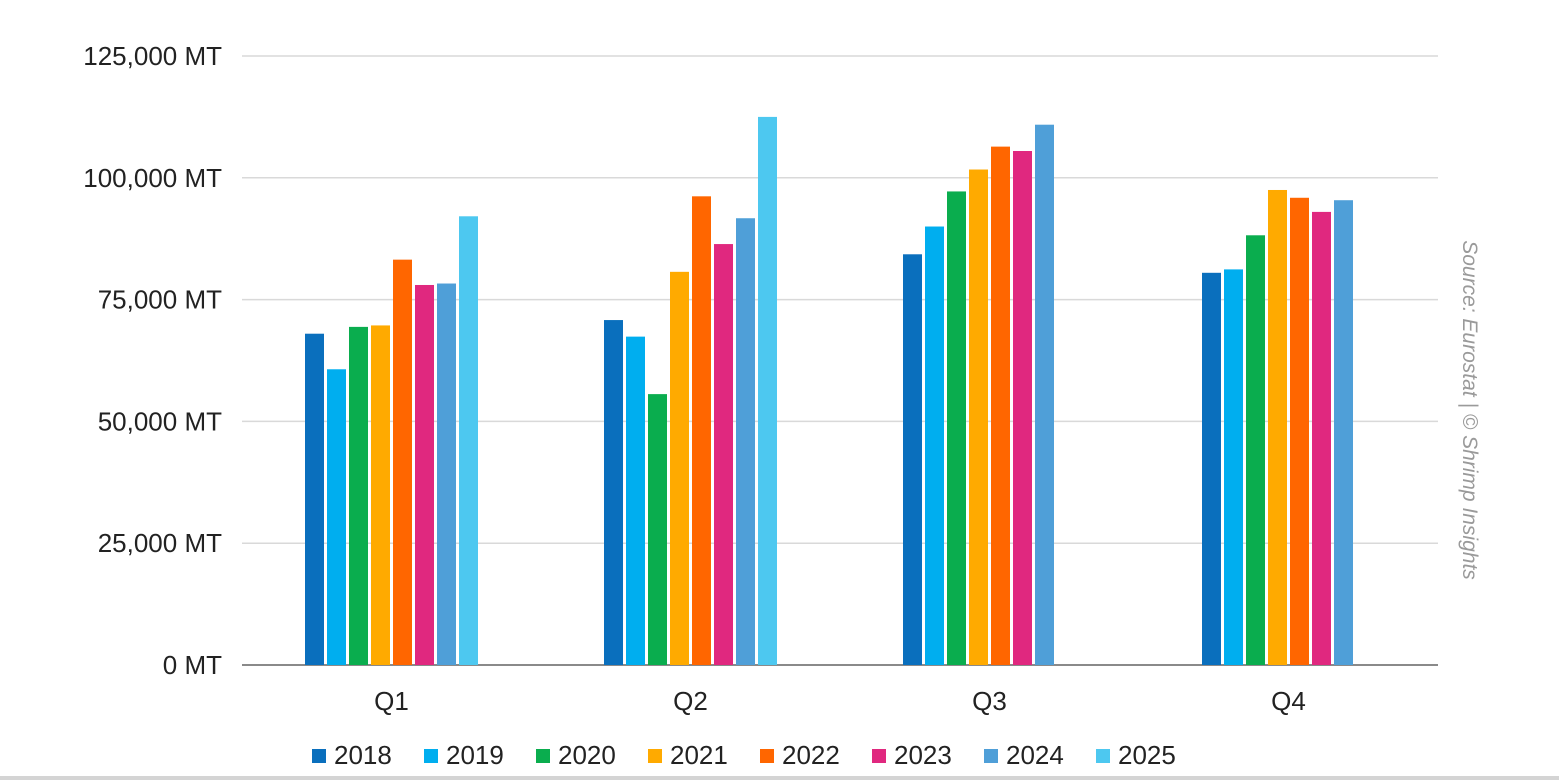 This screenshot has height=780, width=1559. I want to click on bar-q4-2020, so click(1255, 450).